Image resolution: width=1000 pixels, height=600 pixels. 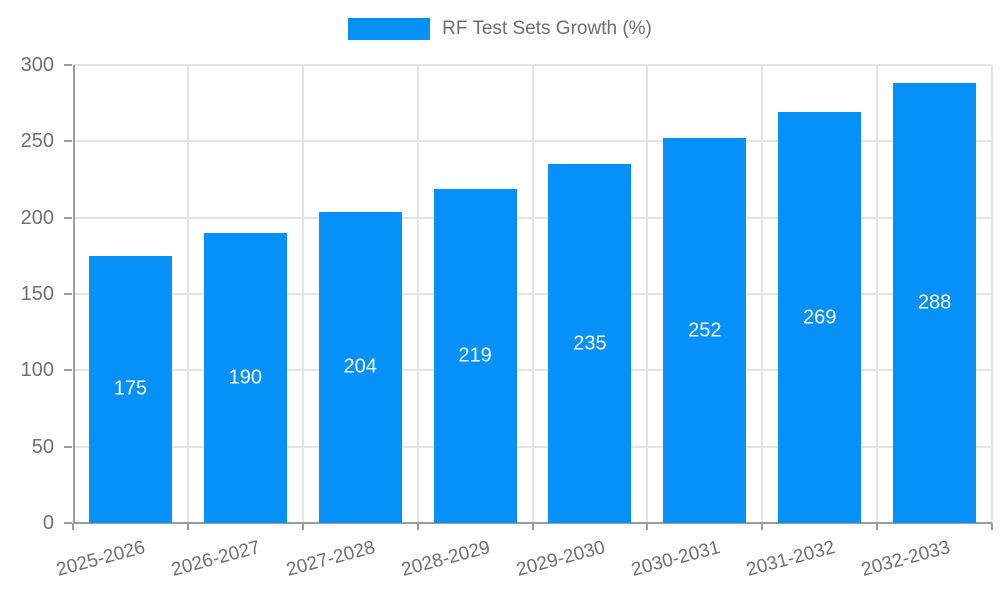 I want to click on y-tick-label: 300, so click(x=37, y=65).